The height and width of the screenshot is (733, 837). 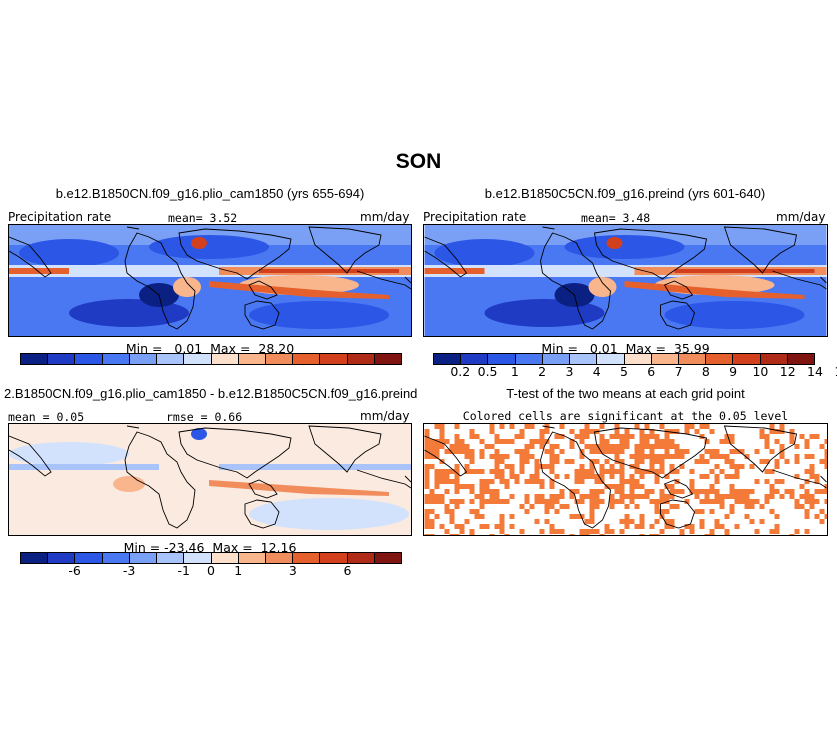 I want to click on colorbar-tick-label: 12, so click(x=787, y=371).